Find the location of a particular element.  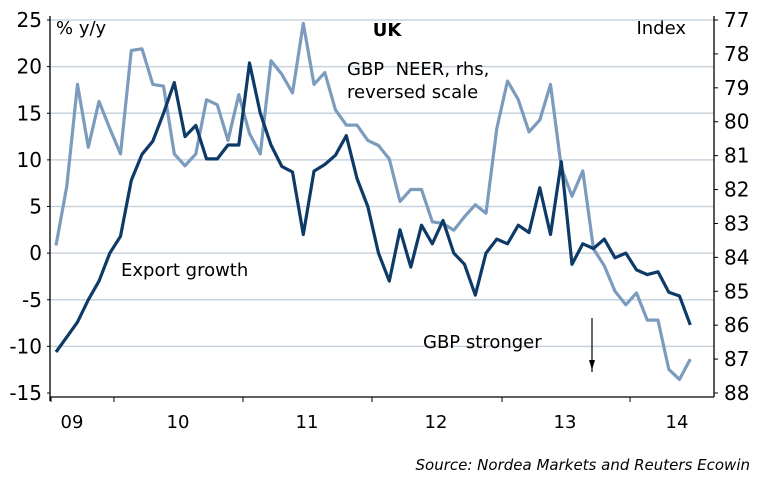

x-tick-label: 10 is located at coordinates (178, 422).